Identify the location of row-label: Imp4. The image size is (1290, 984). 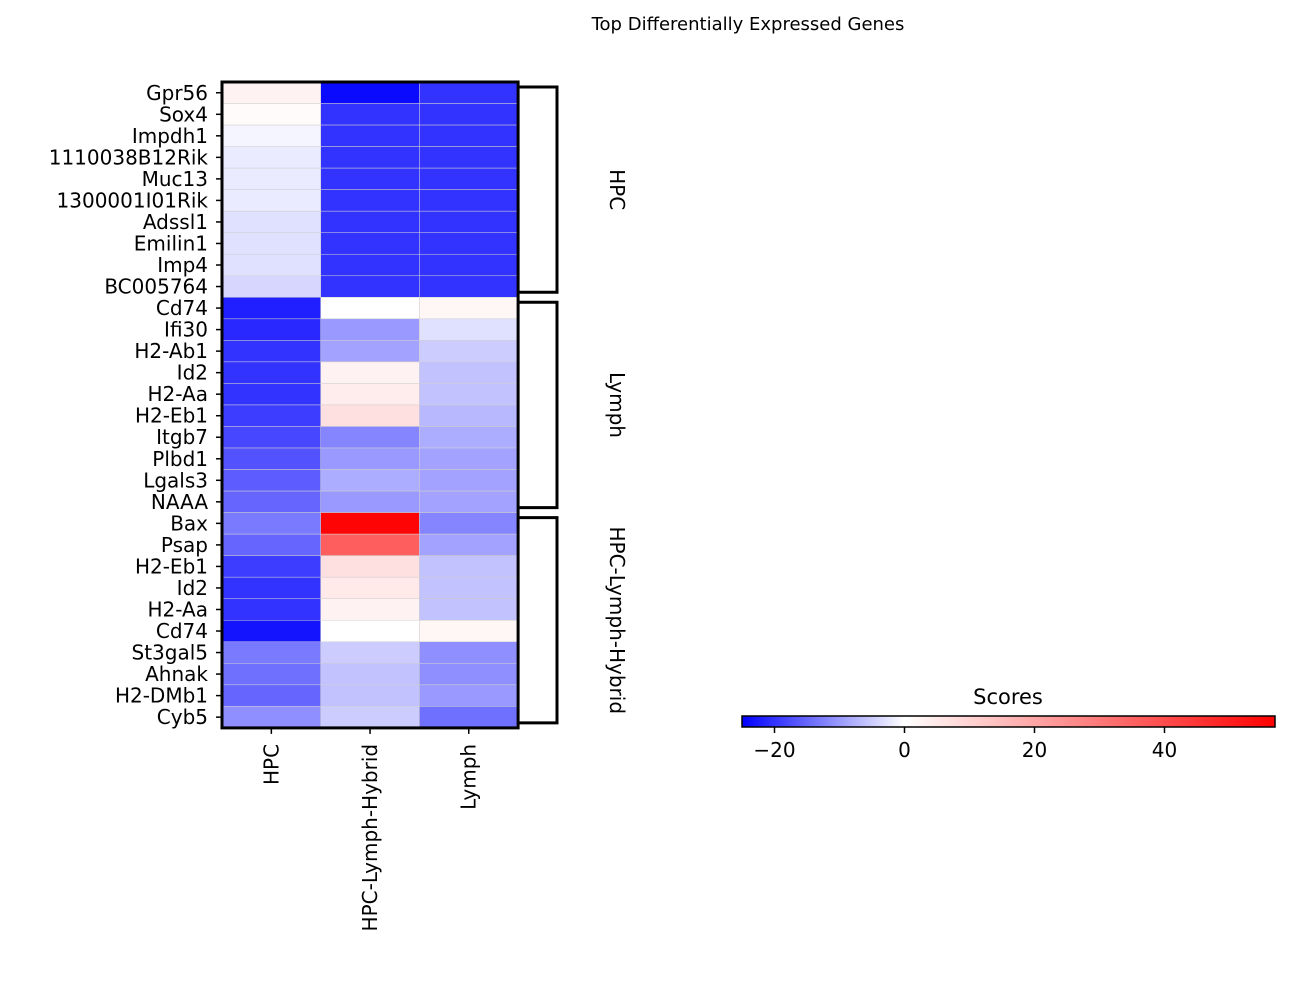
(182, 265).